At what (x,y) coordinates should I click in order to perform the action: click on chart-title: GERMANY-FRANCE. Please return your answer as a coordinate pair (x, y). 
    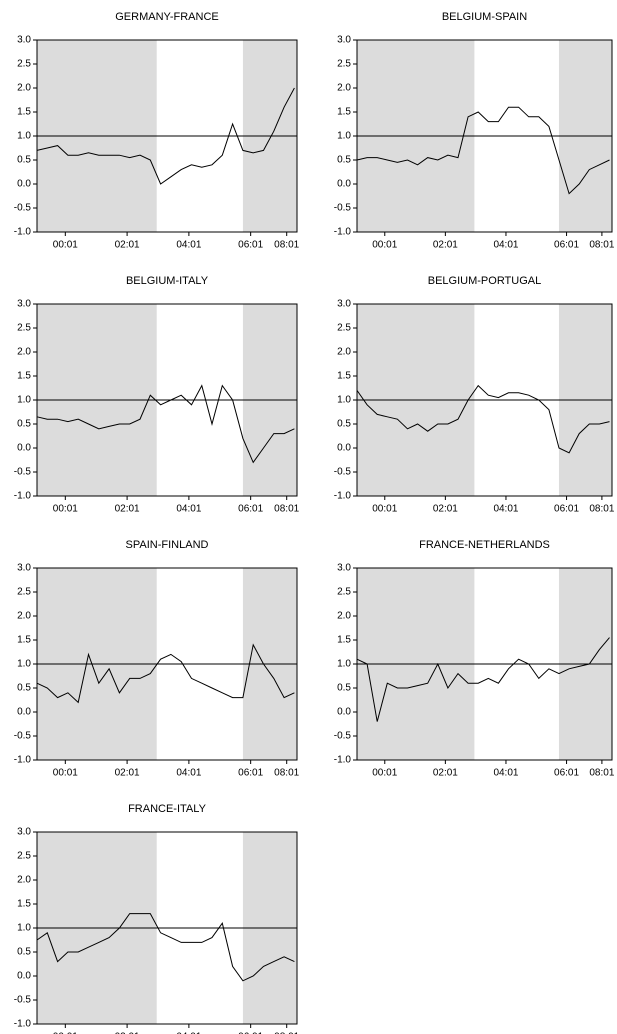
    Looking at the image, I should click on (167, 17).